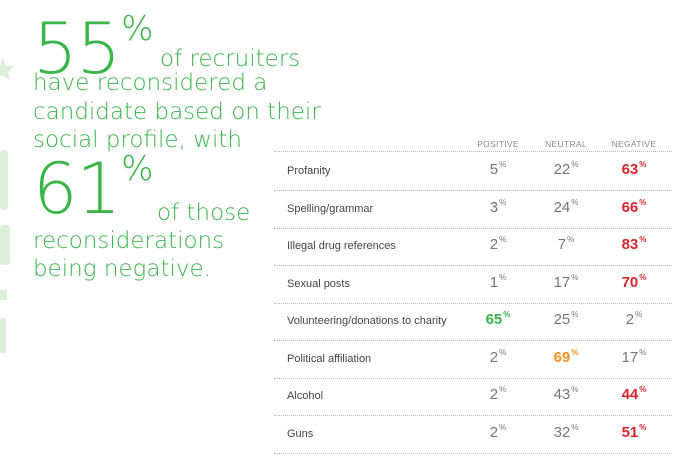 The image size is (700, 463). What do you see at coordinates (630, 244) in the screenshot?
I see `cell-value: 83` at bounding box center [630, 244].